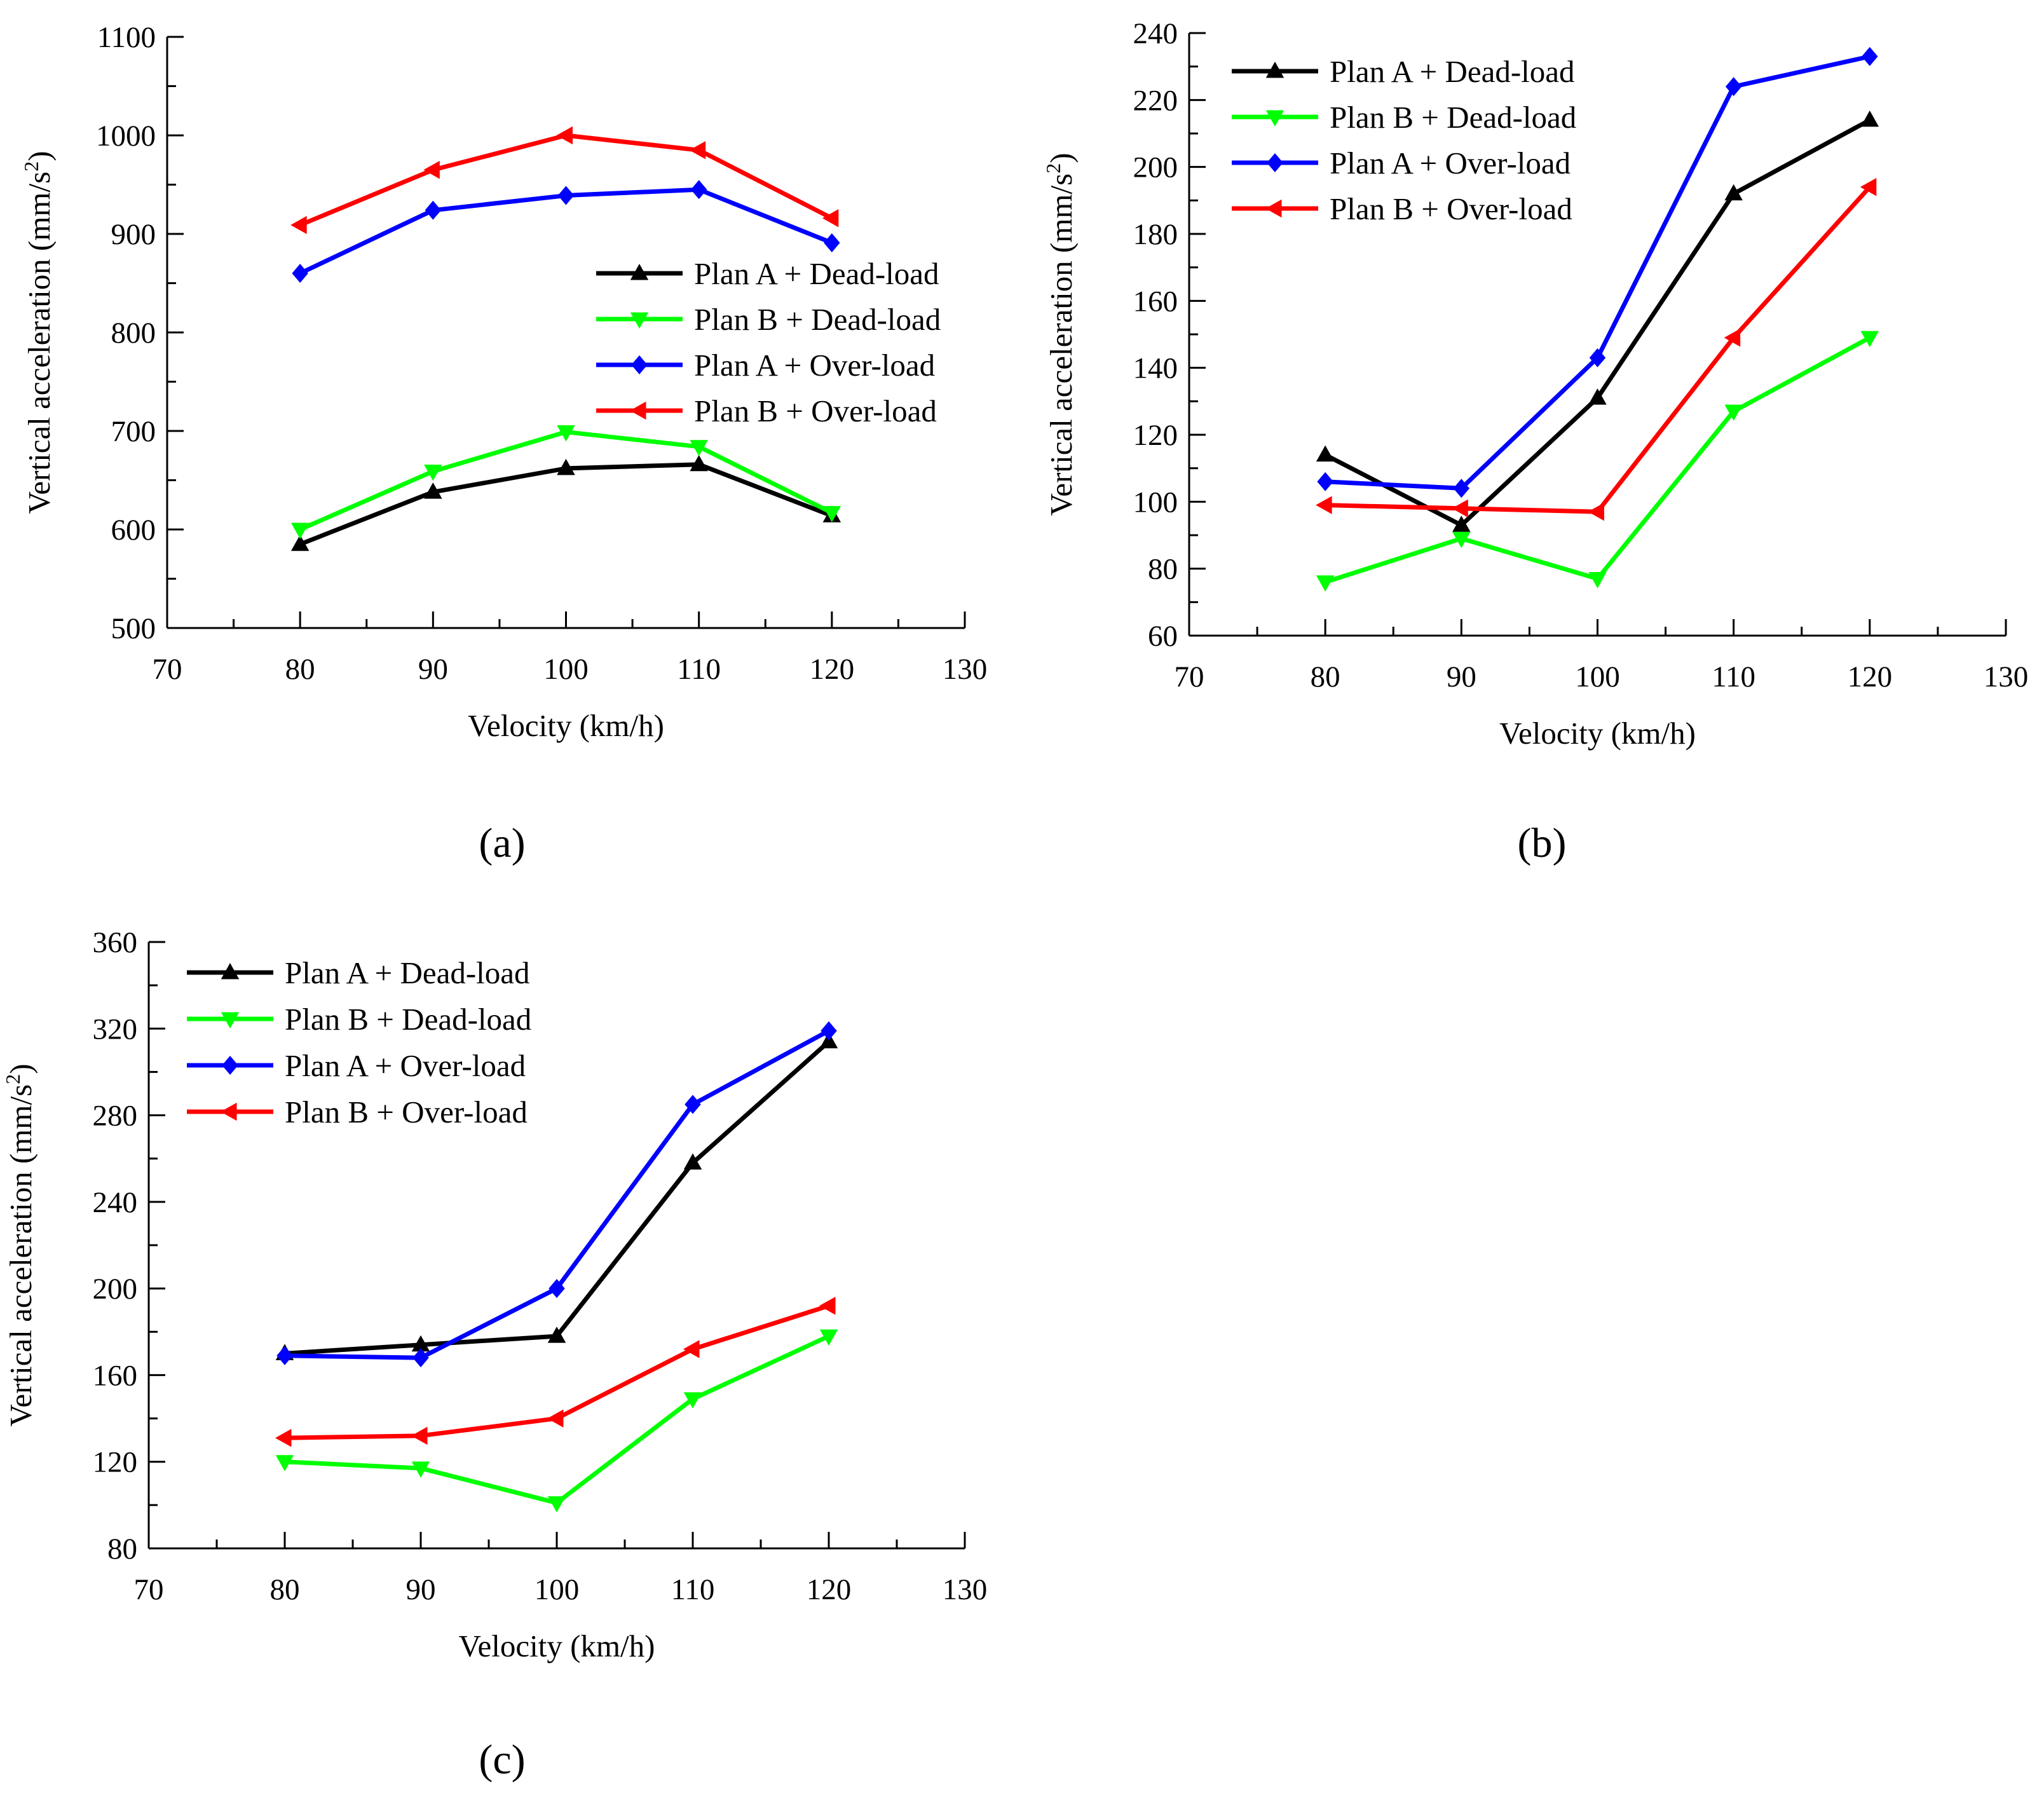 The image size is (2044, 1795). What do you see at coordinates (1155, 34) in the screenshot?
I see `y-tick-label: 240` at bounding box center [1155, 34].